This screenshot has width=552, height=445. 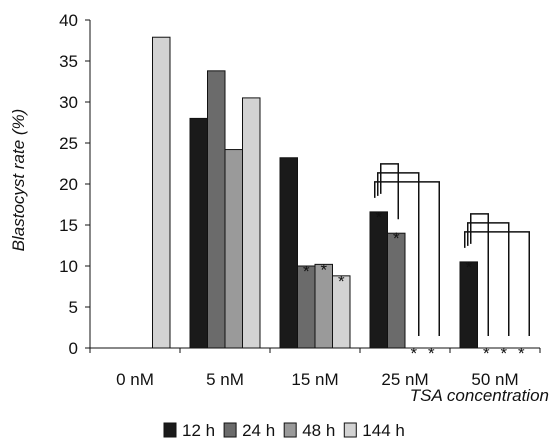 I want to click on y-axis: 0 5 10 15 20 25 30 35 40, so click(x=75, y=184).